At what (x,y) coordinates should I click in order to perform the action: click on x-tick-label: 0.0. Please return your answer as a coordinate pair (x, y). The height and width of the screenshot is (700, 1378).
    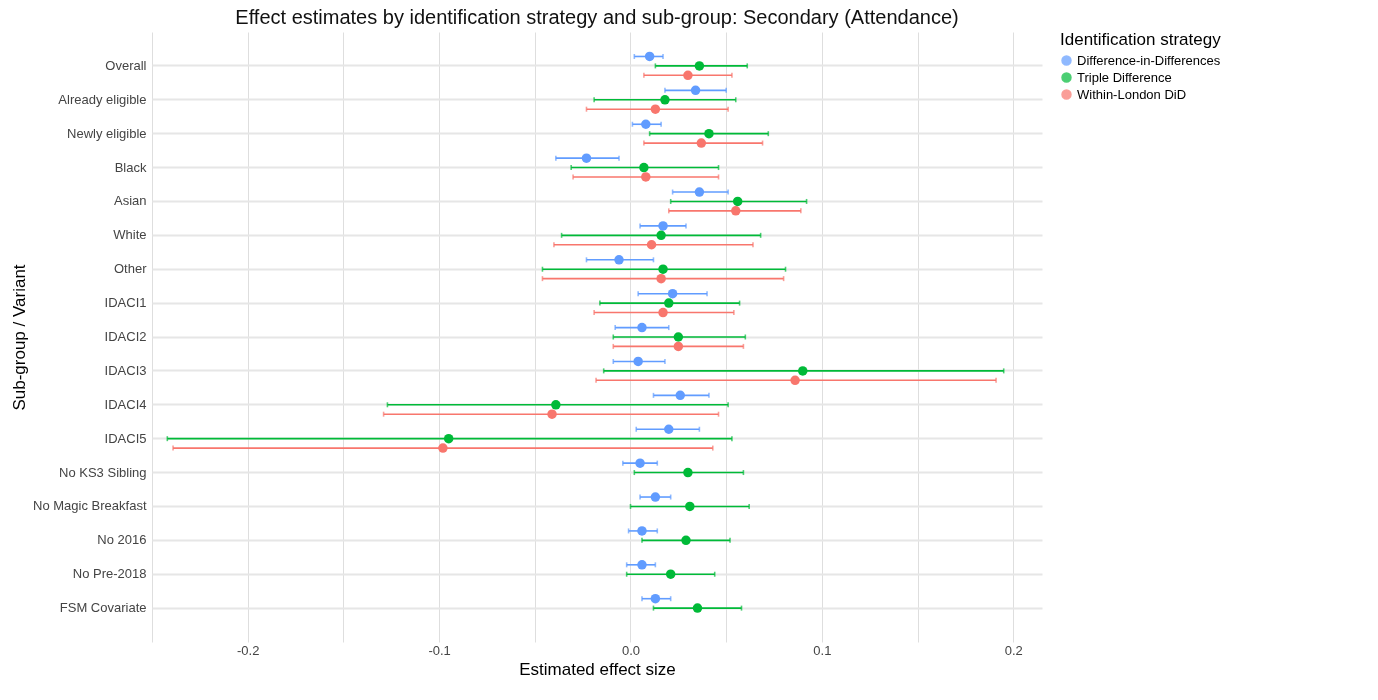
    Looking at the image, I should click on (631, 650).